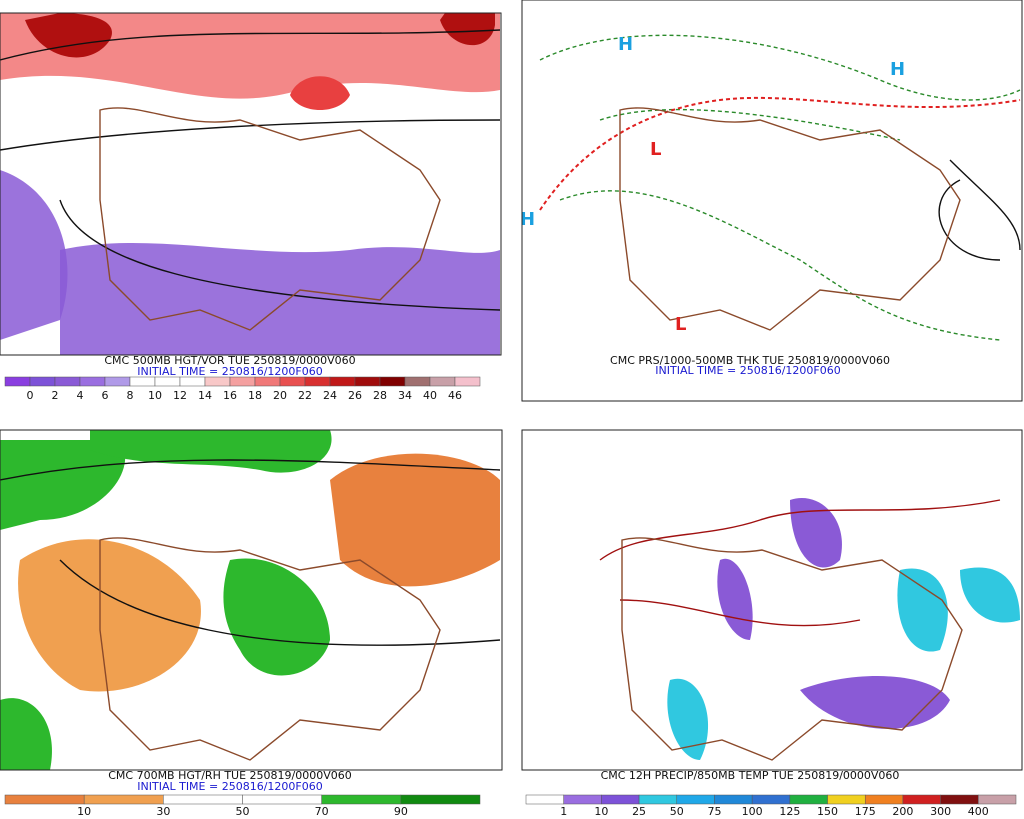 Image resolution: width=1024 pixels, height=819 pixels. What do you see at coordinates (563, 811) in the screenshot?
I see `colorbar-label: 1` at bounding box center [563, 811].